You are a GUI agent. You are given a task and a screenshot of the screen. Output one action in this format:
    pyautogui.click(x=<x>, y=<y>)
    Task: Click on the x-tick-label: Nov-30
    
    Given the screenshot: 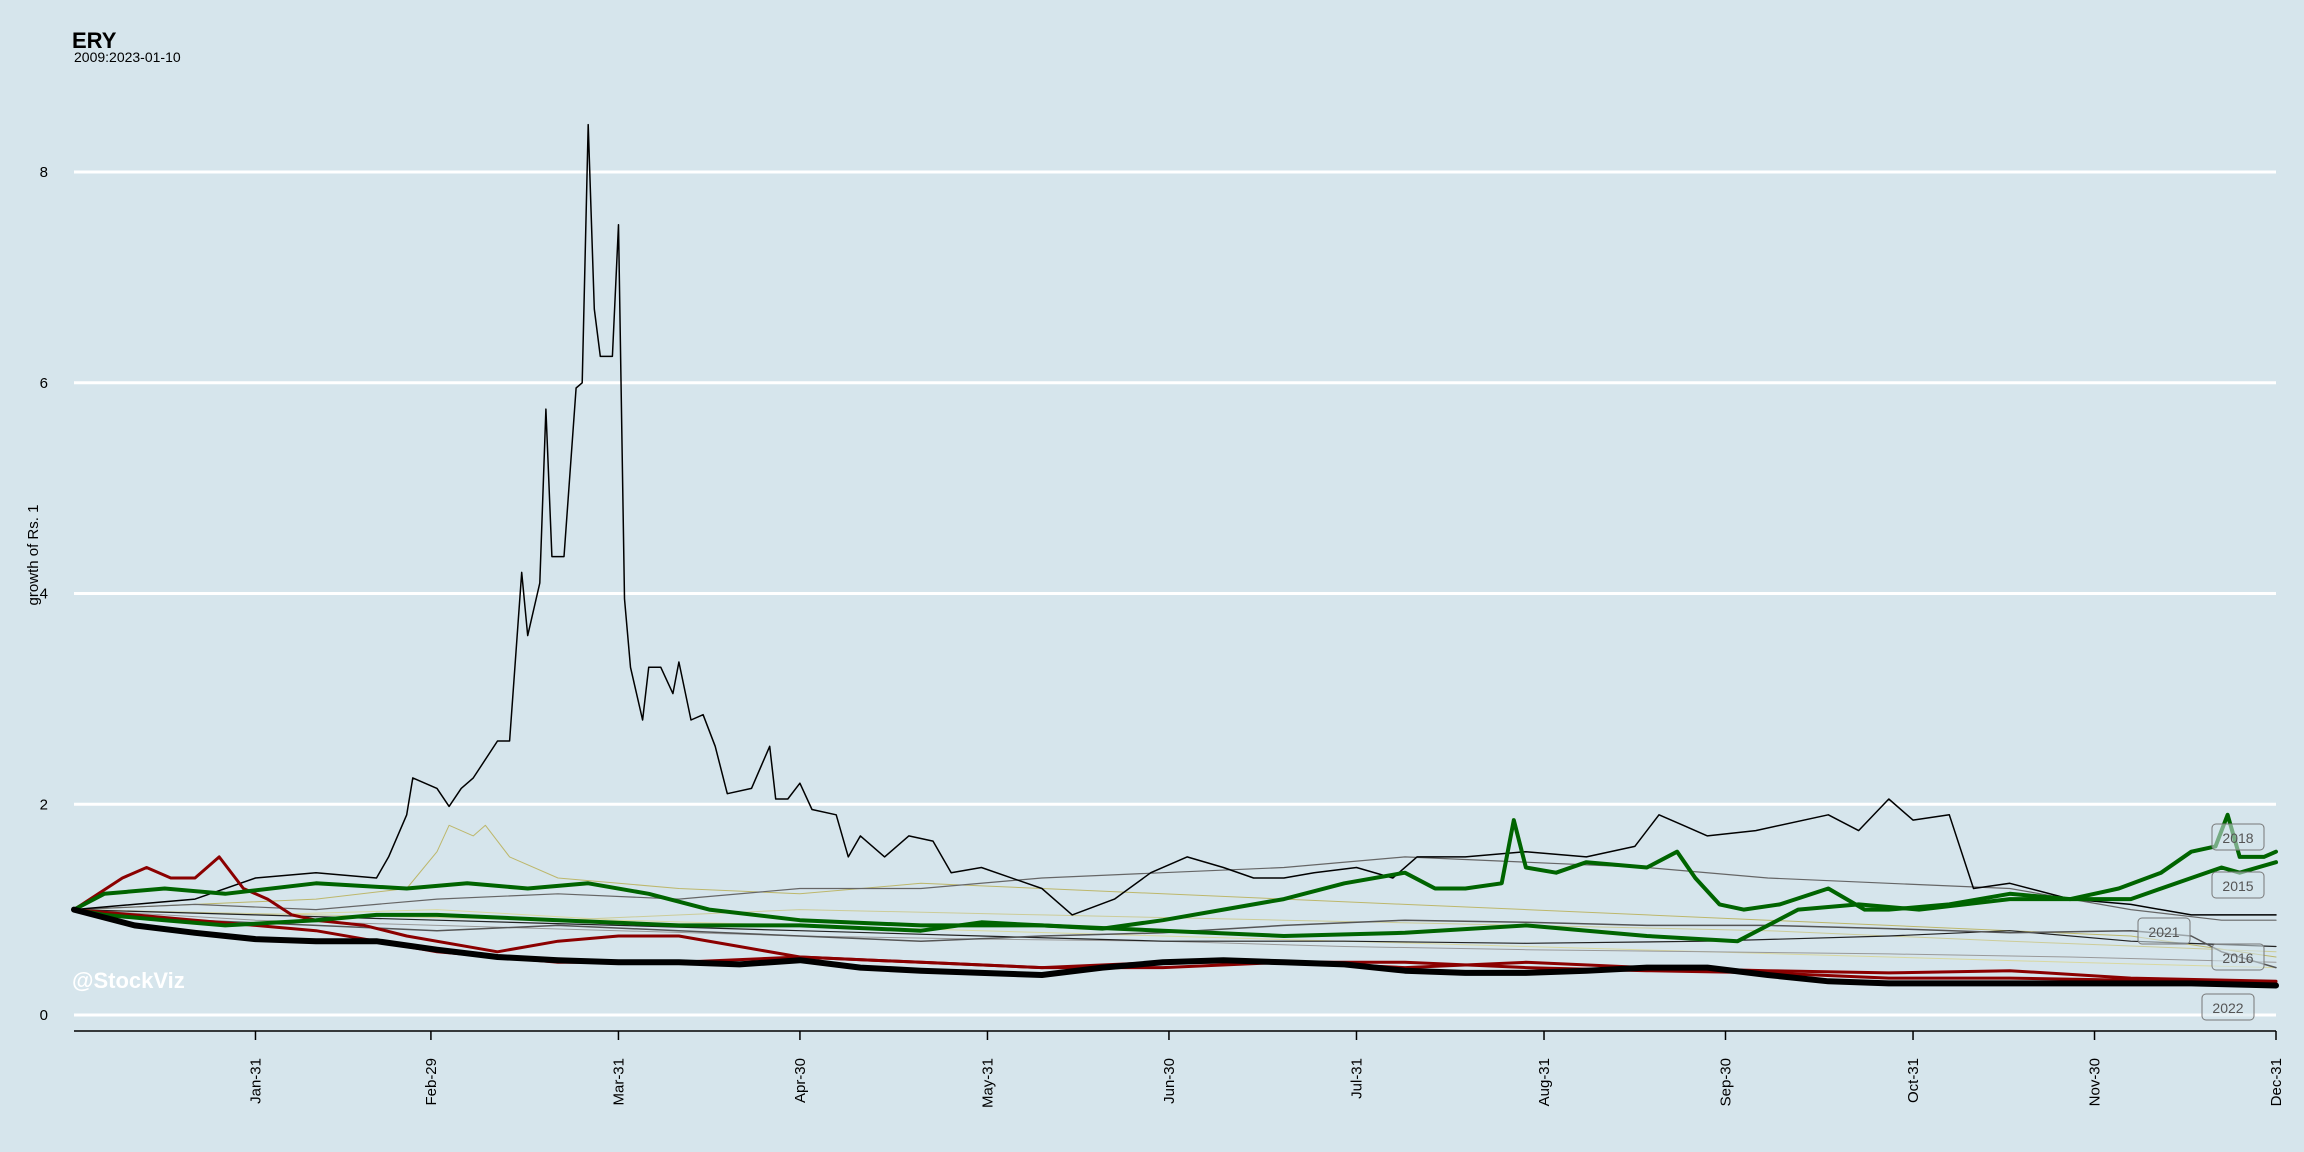 What is the action you would take?
    pyautogui.click(x=2095, y=1082)
    